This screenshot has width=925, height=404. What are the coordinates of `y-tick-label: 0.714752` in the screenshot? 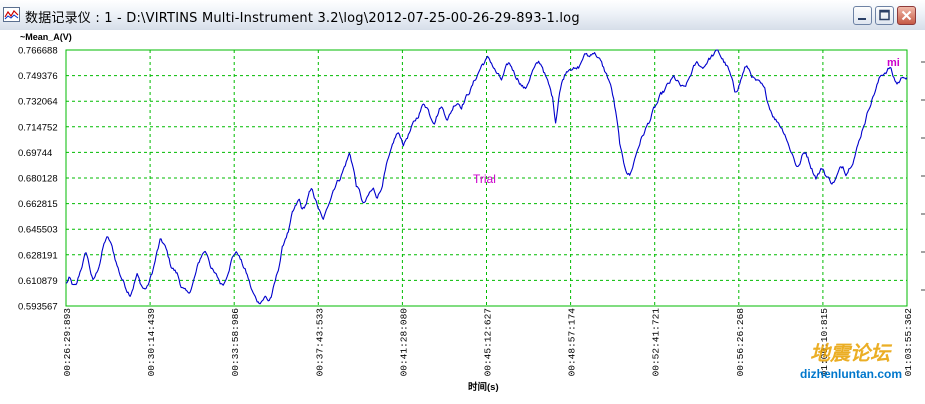 It's located at (38, 127).